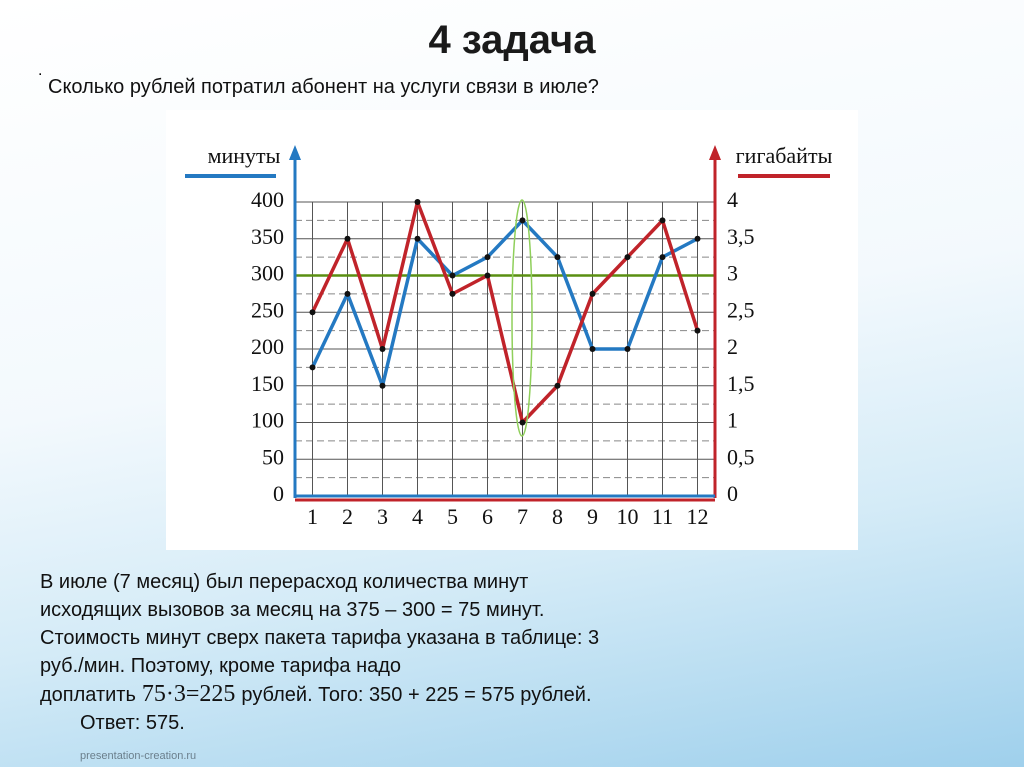 Image resolution: width=1024 pixels, height=767 pixels. Describe the element at coordinates (417, 516) in the screenshot. I see `x-tick-label: 4` at that location.